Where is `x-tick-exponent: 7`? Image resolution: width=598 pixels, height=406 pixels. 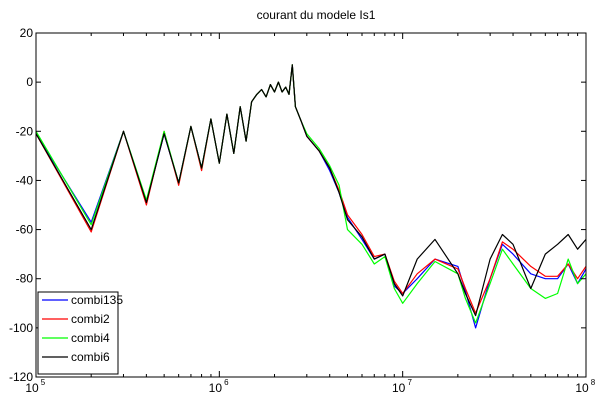
x-tick-exponent: 7 is located at coordinates (409, 382).